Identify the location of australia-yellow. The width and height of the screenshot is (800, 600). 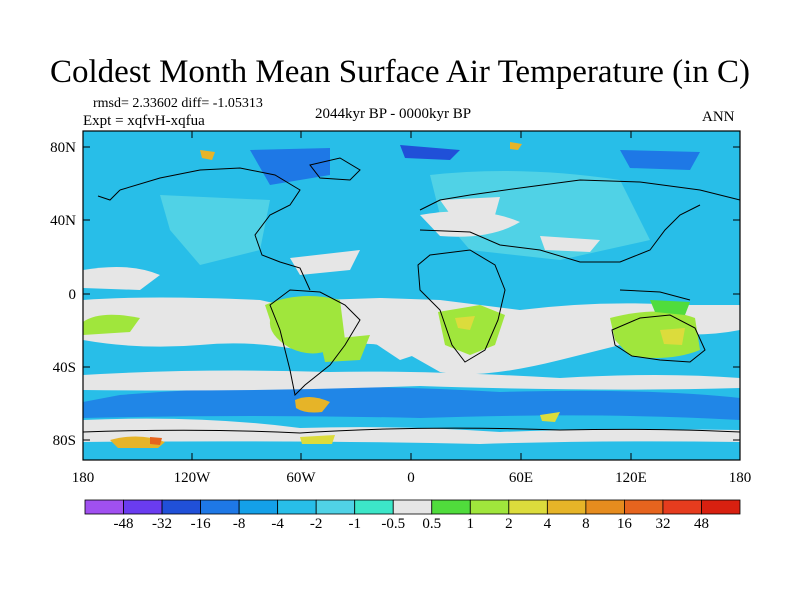
(672, 336).